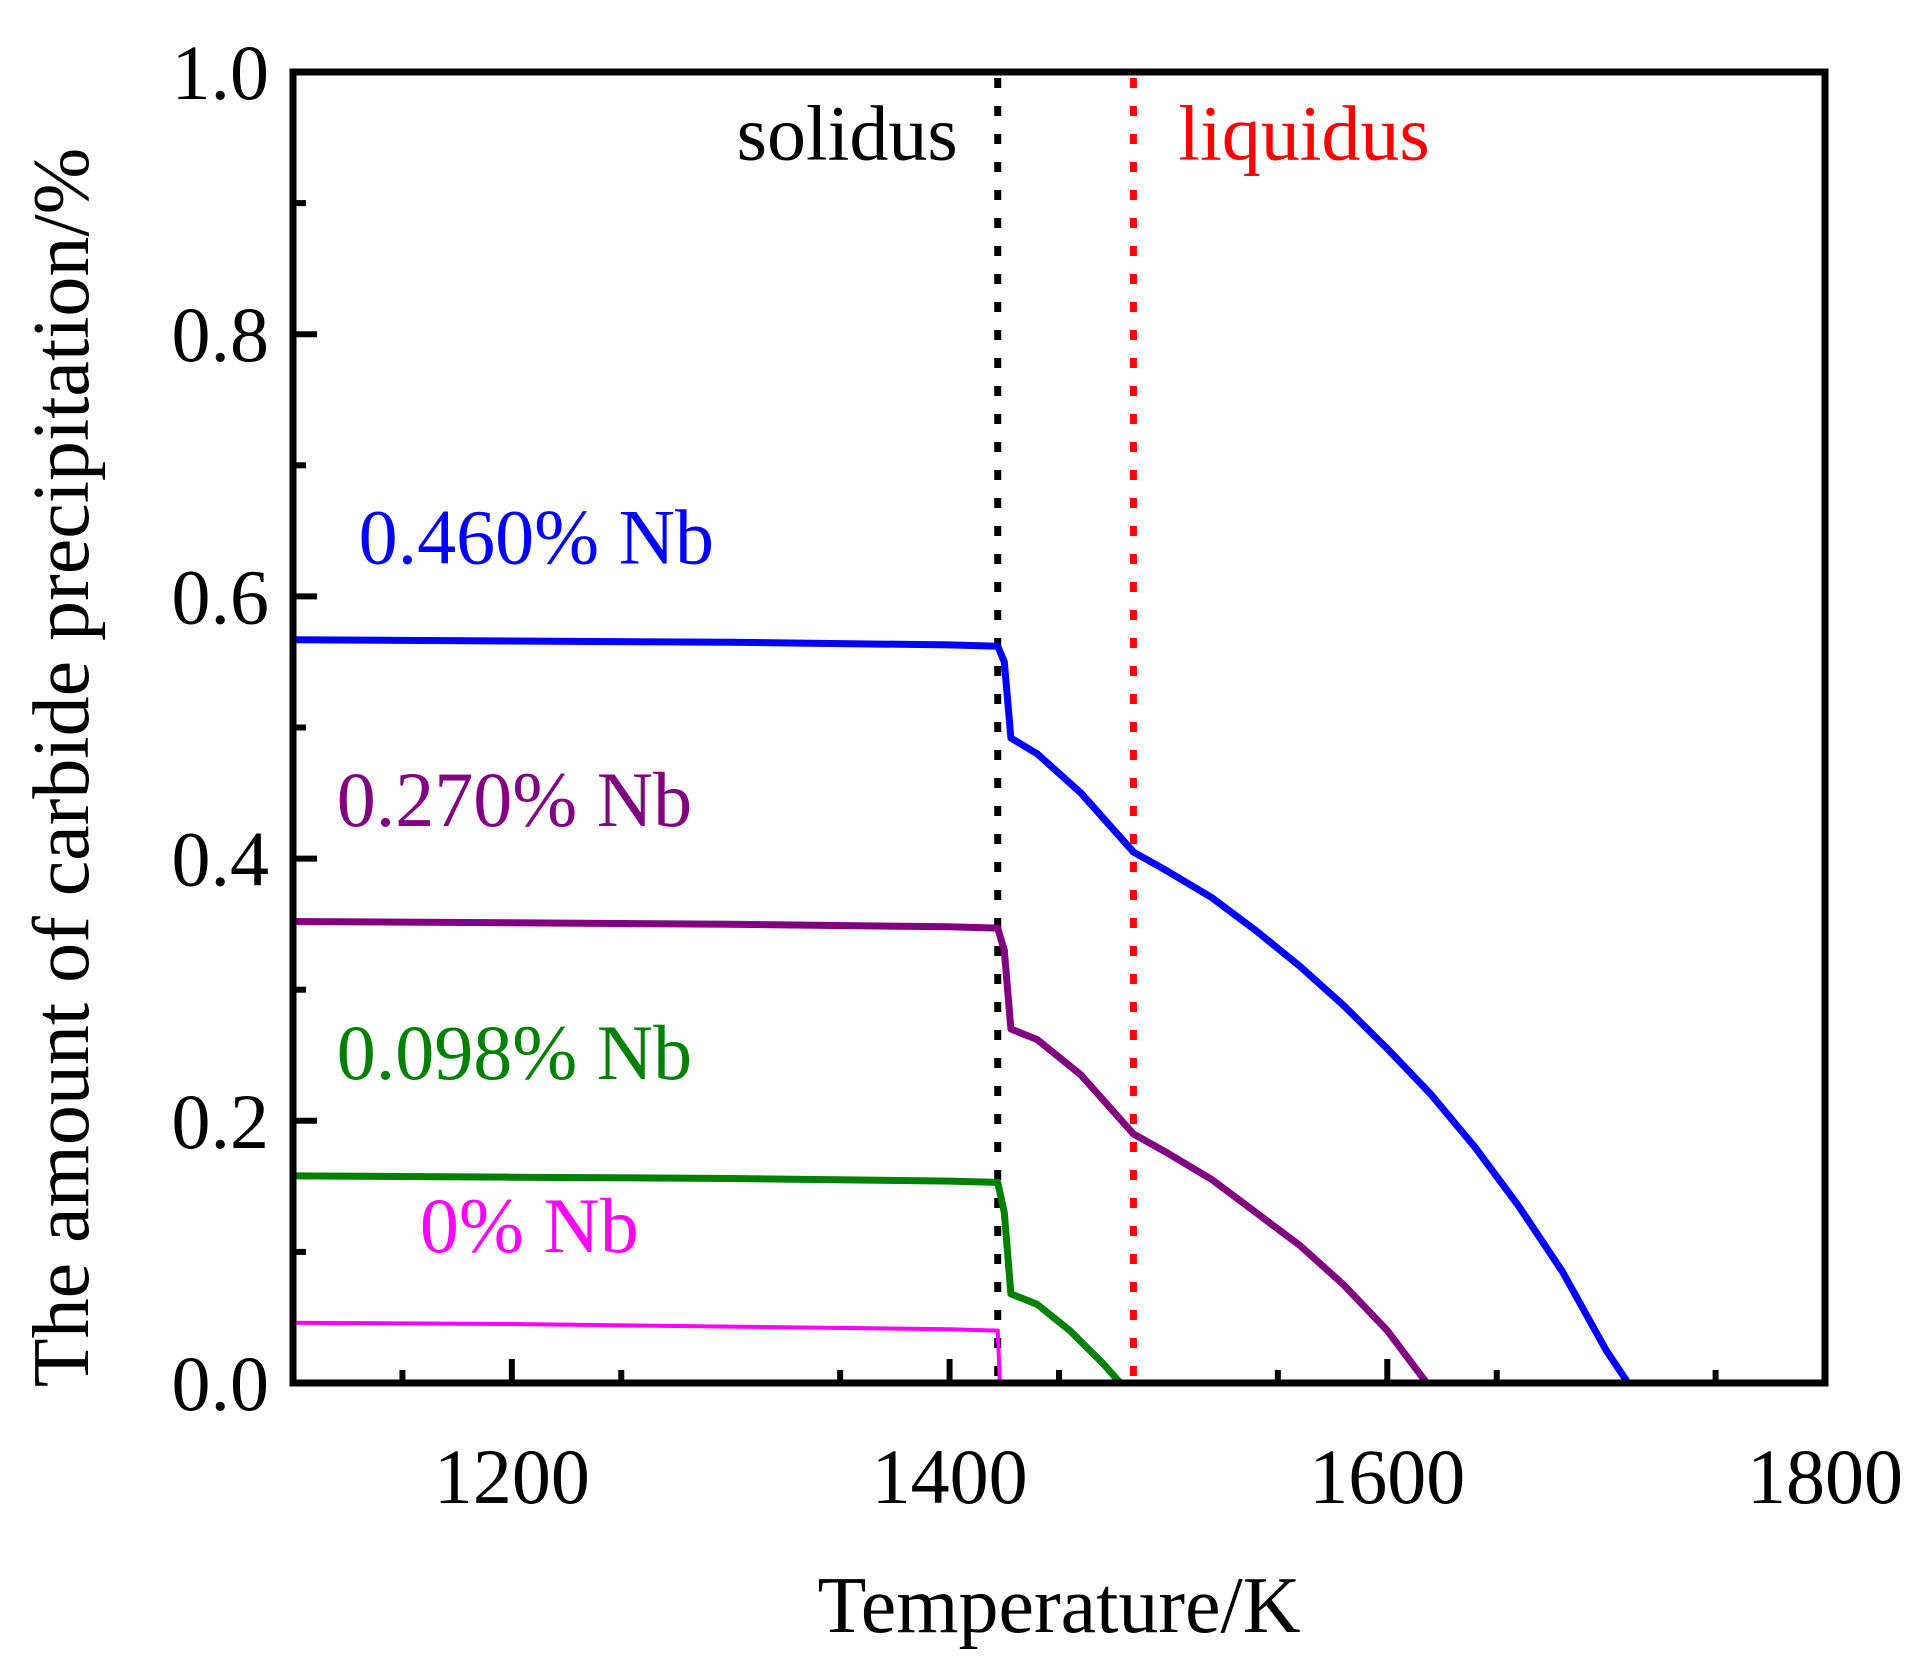 This screenshot has width=1910, height=1672. Describe the element at coordinates (1387, 1476) in the screenshot. I see `x-tick-label: 1600` at that location.